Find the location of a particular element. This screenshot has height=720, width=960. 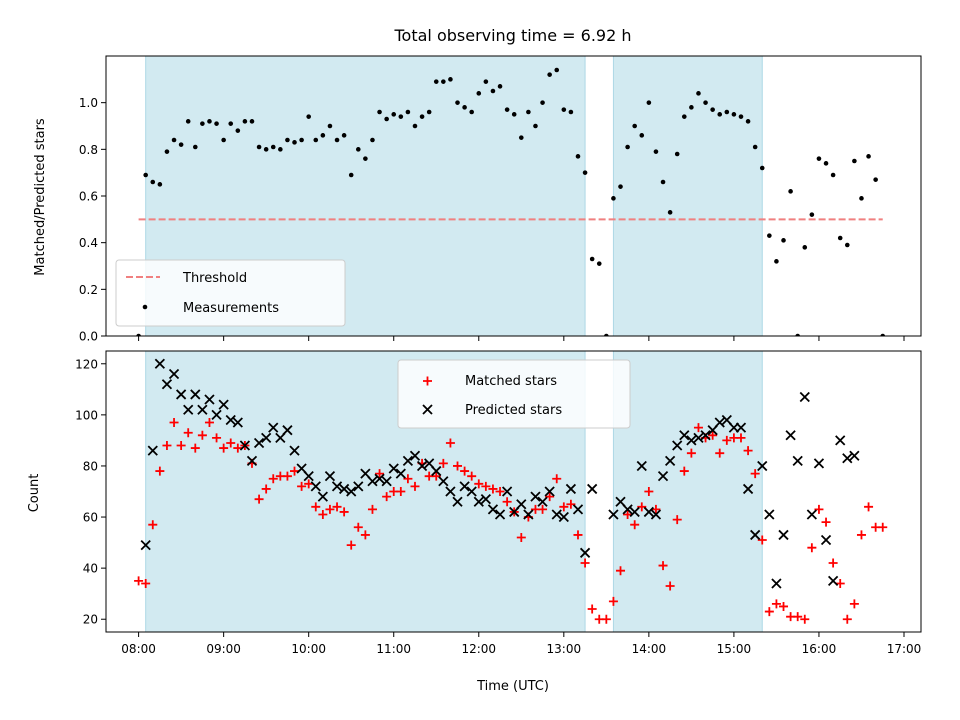

legend-measurements-label: Measurements is located at coordinates (231, 308).